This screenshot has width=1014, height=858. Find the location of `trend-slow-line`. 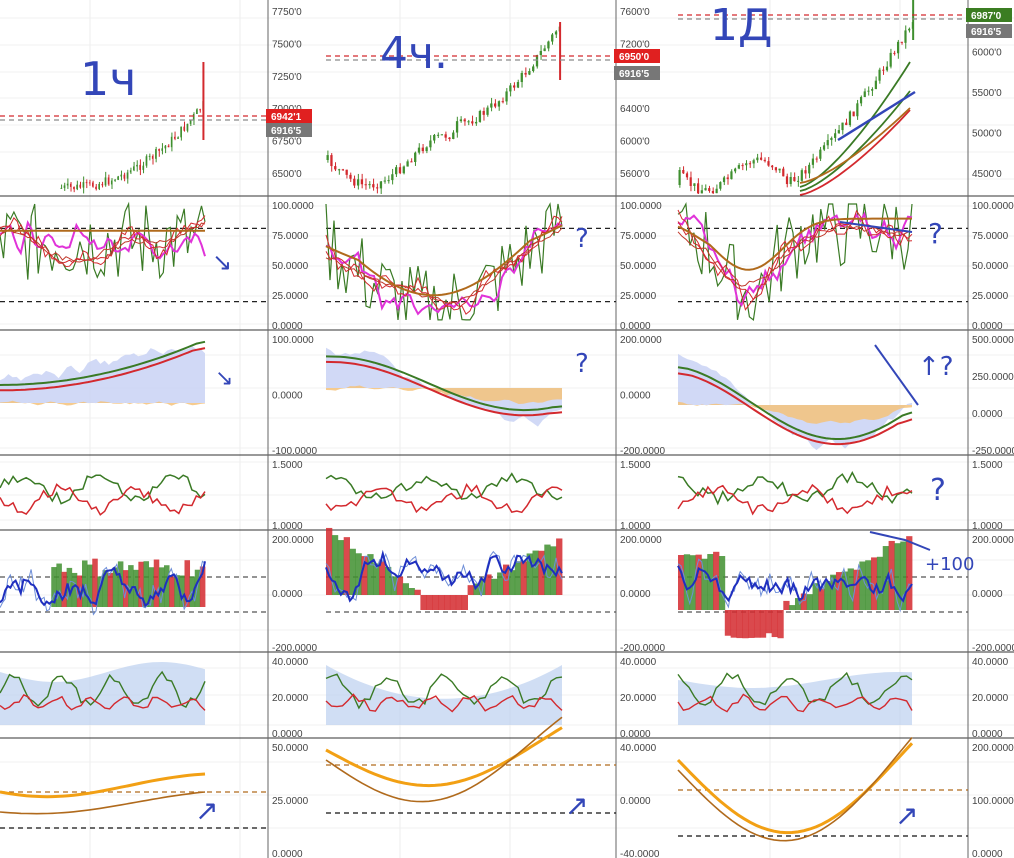

trend-slow-line is located at coordinates (444, 759).